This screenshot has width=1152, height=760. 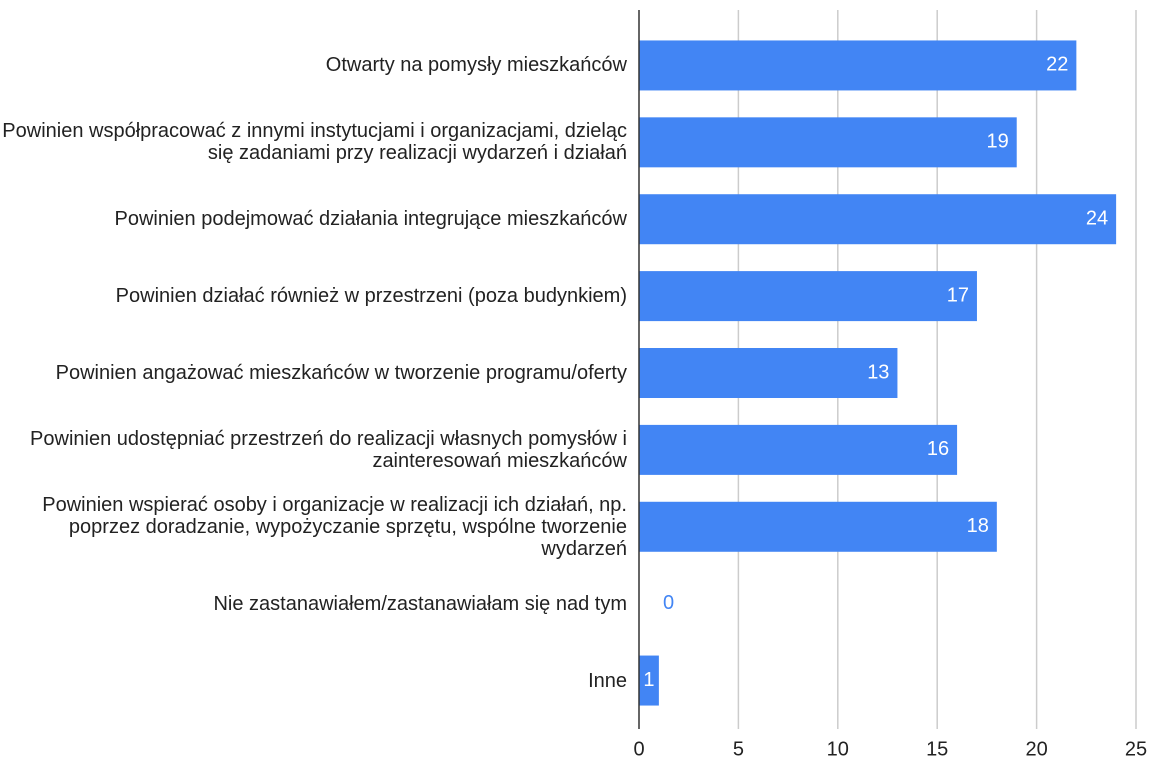 I want to click on x-tick-label: 20, so click(x=1036, y=749).